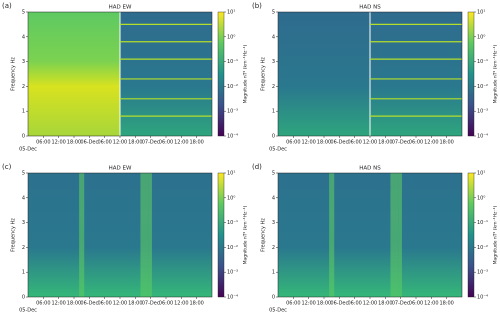  What do you see at coordinates (257, 6) in the screenshot?
I see `panel-label: (b)` at bounding box center [257, 6].